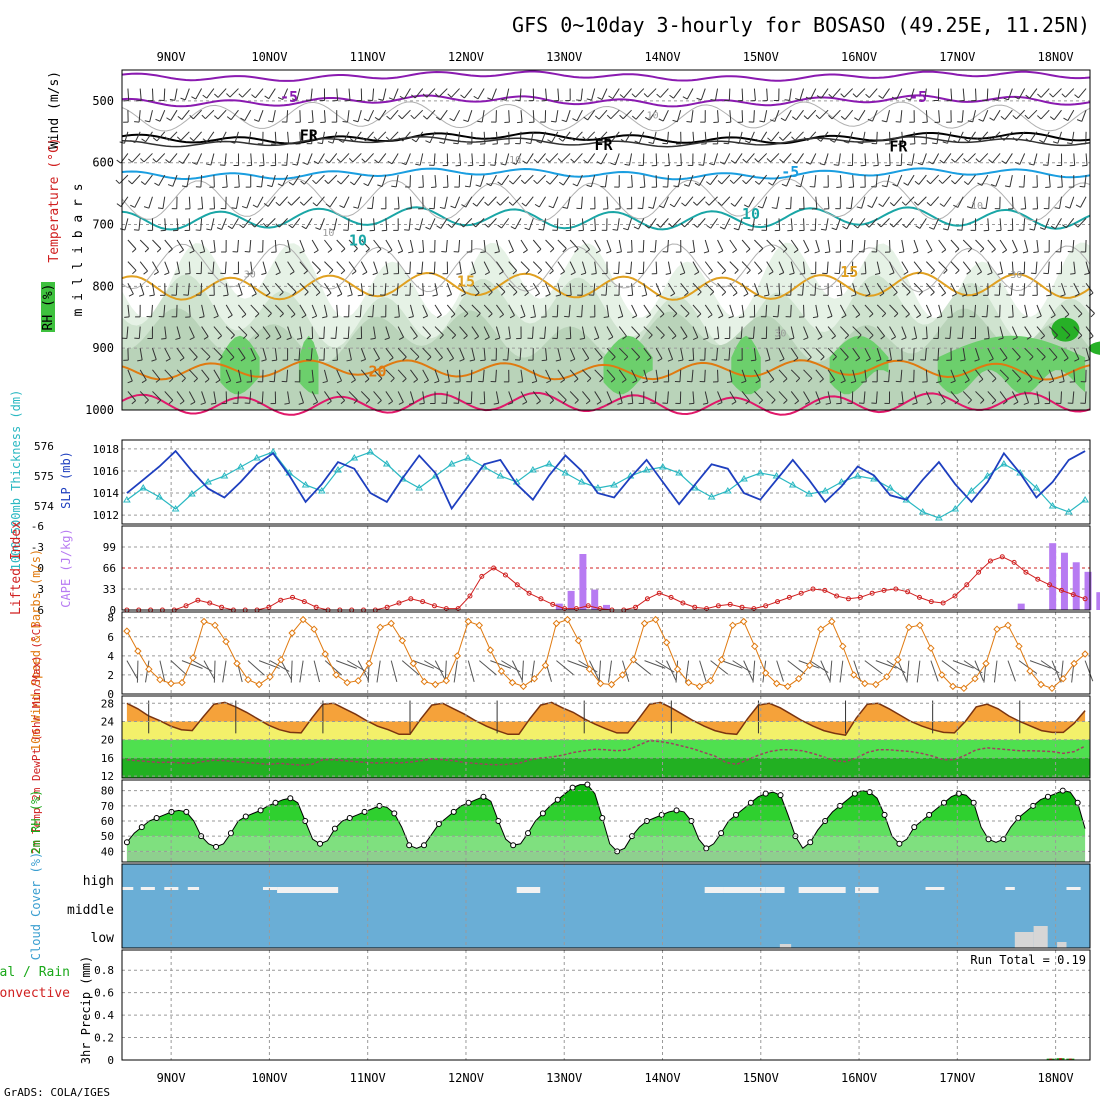 The width and height of the screenshot is (1100, 1100). What do you see at coordinates (78, 249) in the screenshot?
I see `millibars-axis-label: m i l l i b a r s` at bounding box center [78, 249].